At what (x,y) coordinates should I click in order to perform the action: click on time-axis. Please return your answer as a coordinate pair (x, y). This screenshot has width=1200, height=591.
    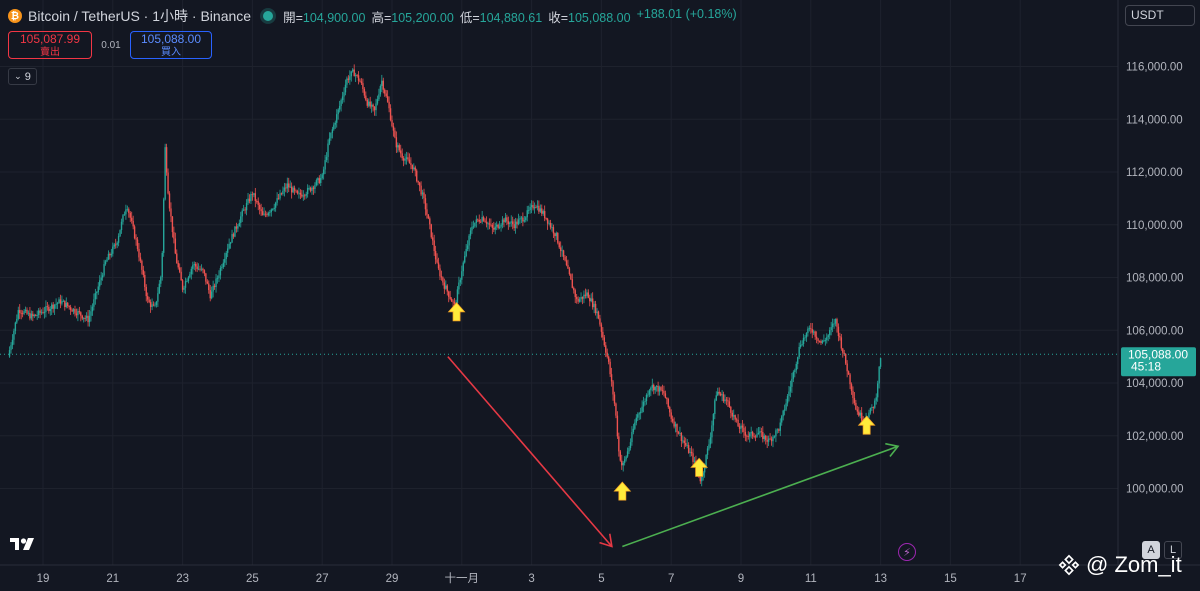
    Looking at the image, I should click on (559, 578).